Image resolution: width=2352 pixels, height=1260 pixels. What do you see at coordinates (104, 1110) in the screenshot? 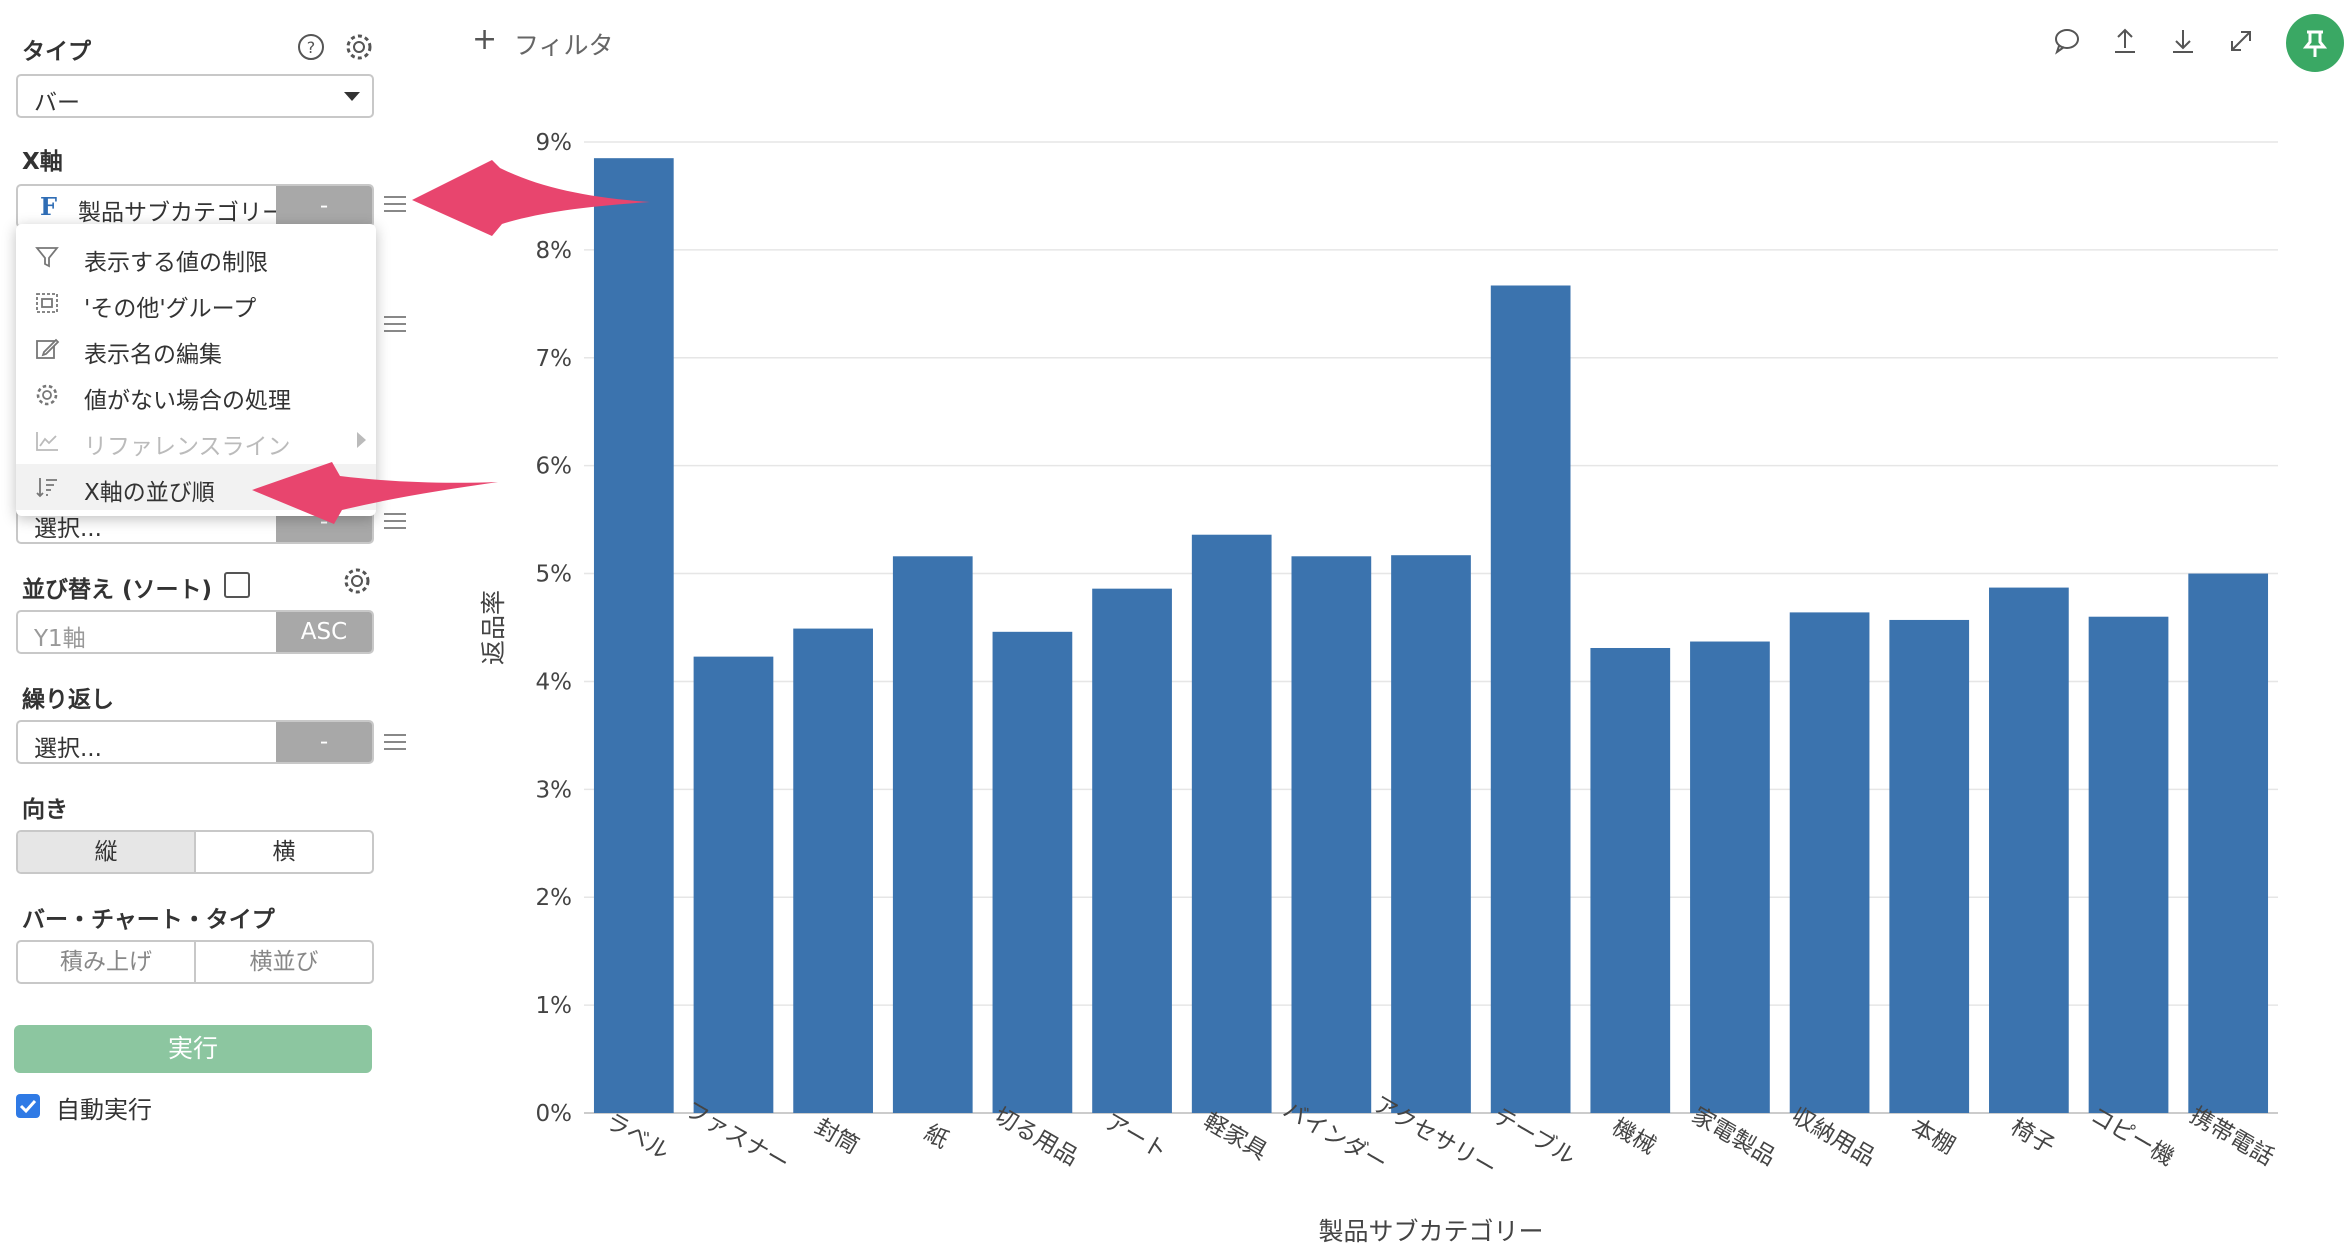
I see `auto-run-label: 自動実行` at bounding box center [104, 1110].